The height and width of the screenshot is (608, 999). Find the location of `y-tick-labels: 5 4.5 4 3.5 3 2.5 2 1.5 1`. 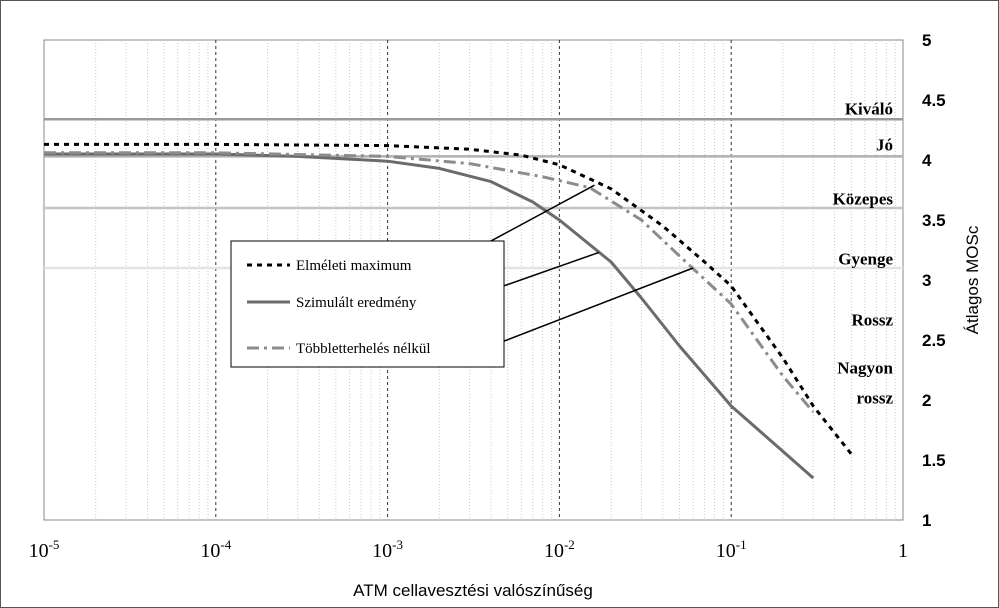

y-tick-labels: 5 4.5 4 3.5 3 2.5 2 1.5 1 is located at coordinates (934, 280).